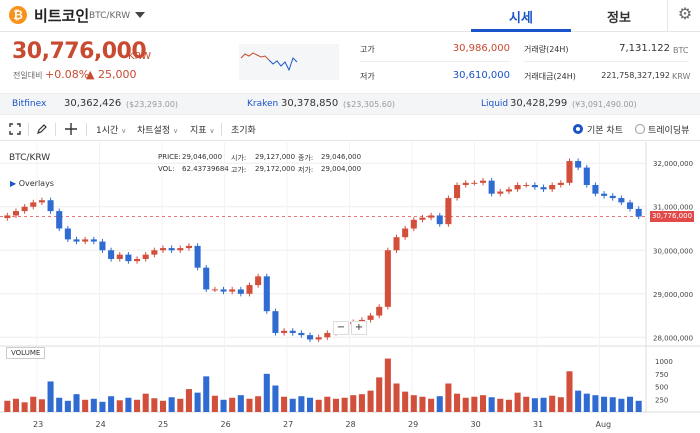  I want to click on time-tick-label: 23, so click(38, 424).